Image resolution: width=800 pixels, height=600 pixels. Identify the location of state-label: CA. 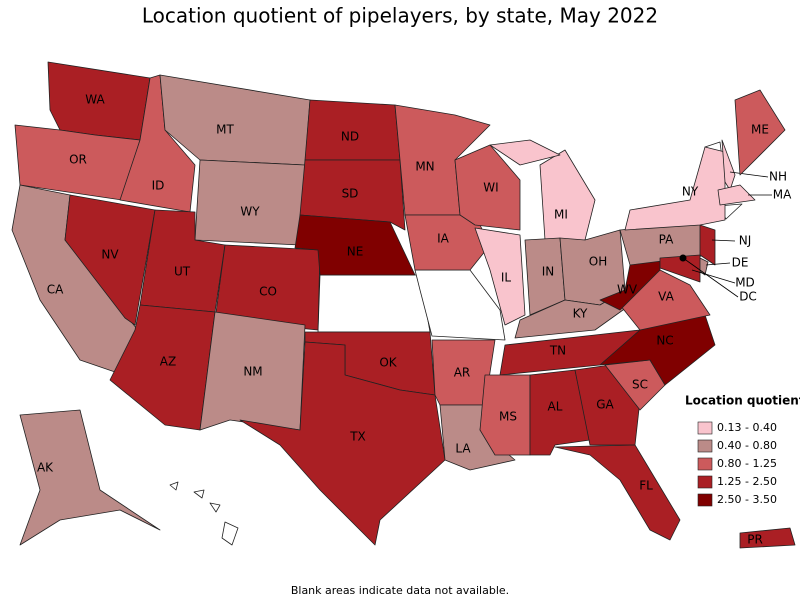
(55, 290).